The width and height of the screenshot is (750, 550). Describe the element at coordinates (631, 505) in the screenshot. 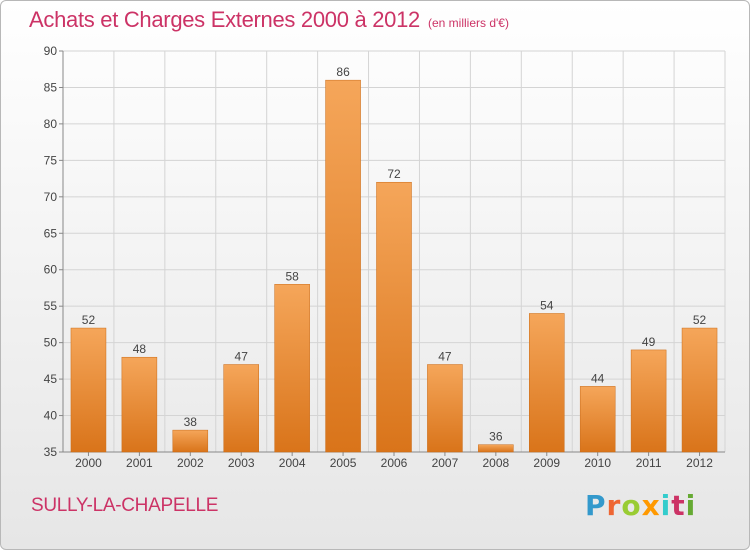

I see `logo-letter: o` at that location.